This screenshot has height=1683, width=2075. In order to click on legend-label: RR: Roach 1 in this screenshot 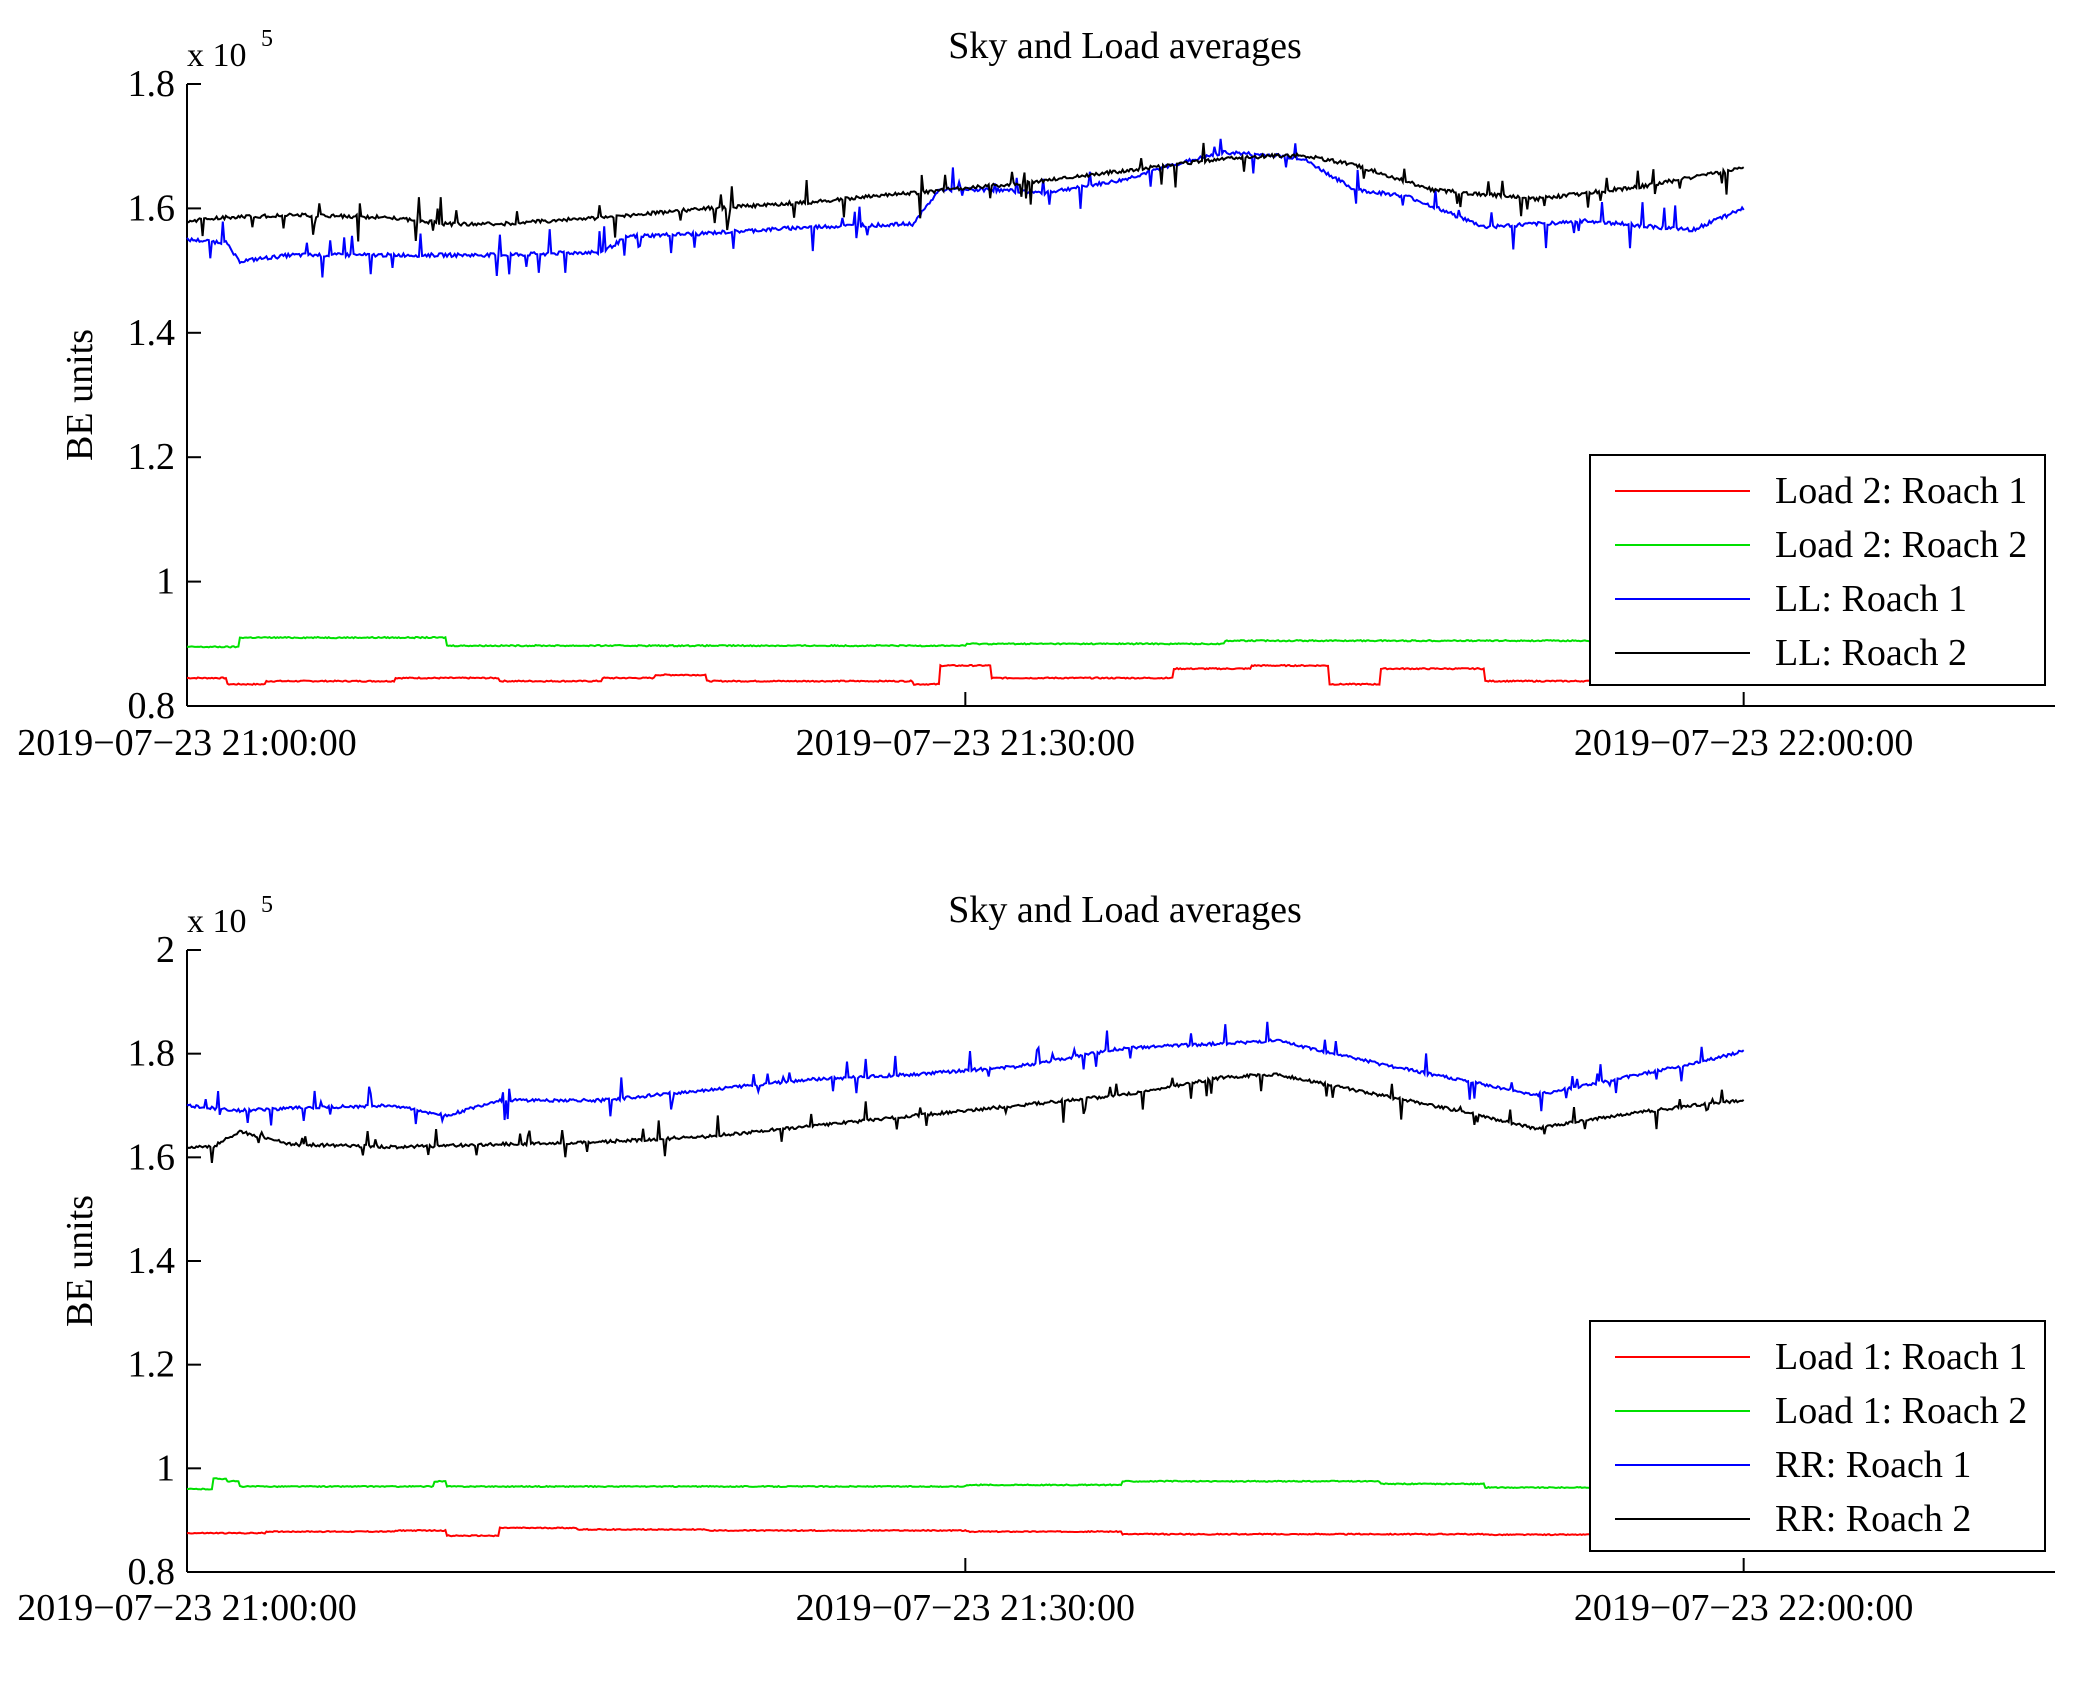, I will do `click(1873, 1465)`.